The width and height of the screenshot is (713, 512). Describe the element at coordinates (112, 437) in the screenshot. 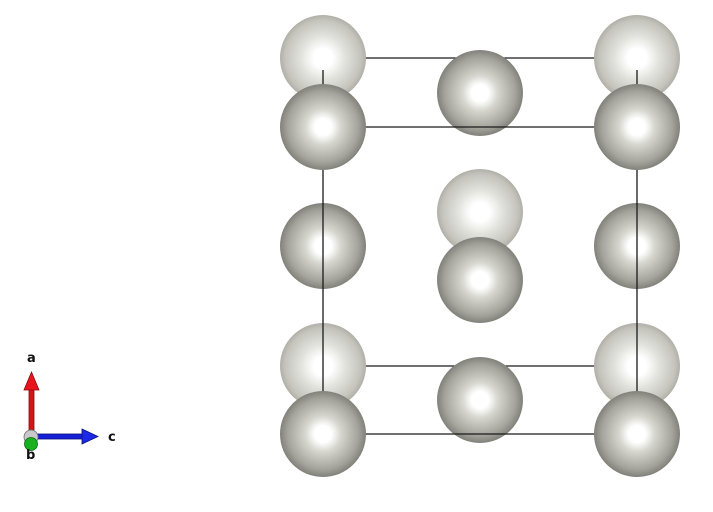

I see `axis-c-label: c` at that location.